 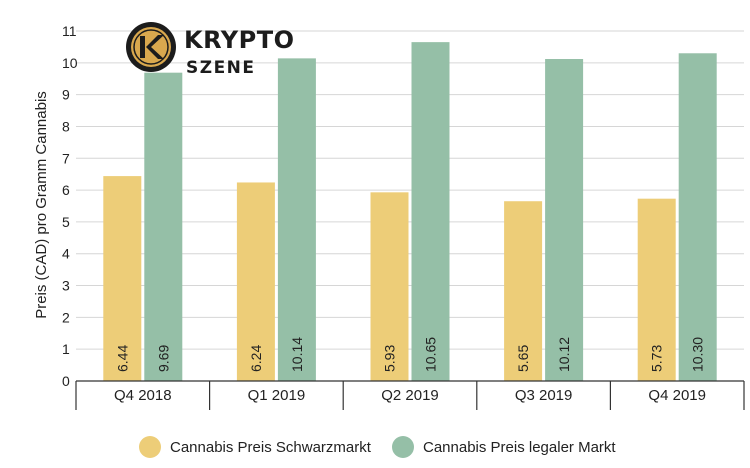 I want to click on y-tick-label: 10, so click(x=70, y=63).